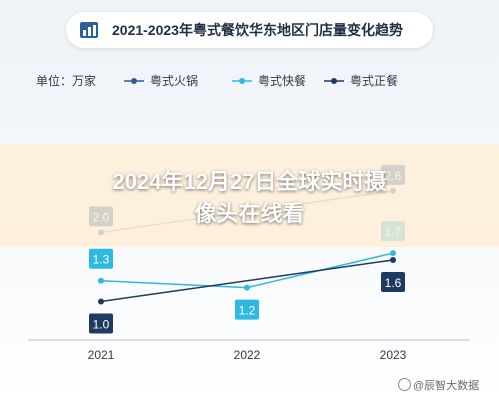  I want to click on data-label-1-0-box, so click(101, 258).